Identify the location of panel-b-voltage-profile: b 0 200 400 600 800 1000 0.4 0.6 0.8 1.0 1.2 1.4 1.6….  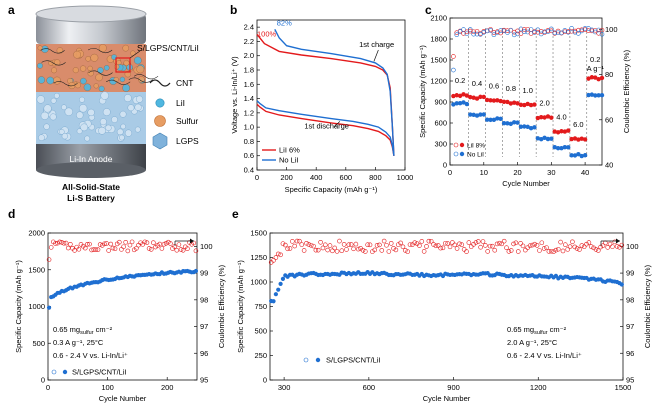
(321, 98).